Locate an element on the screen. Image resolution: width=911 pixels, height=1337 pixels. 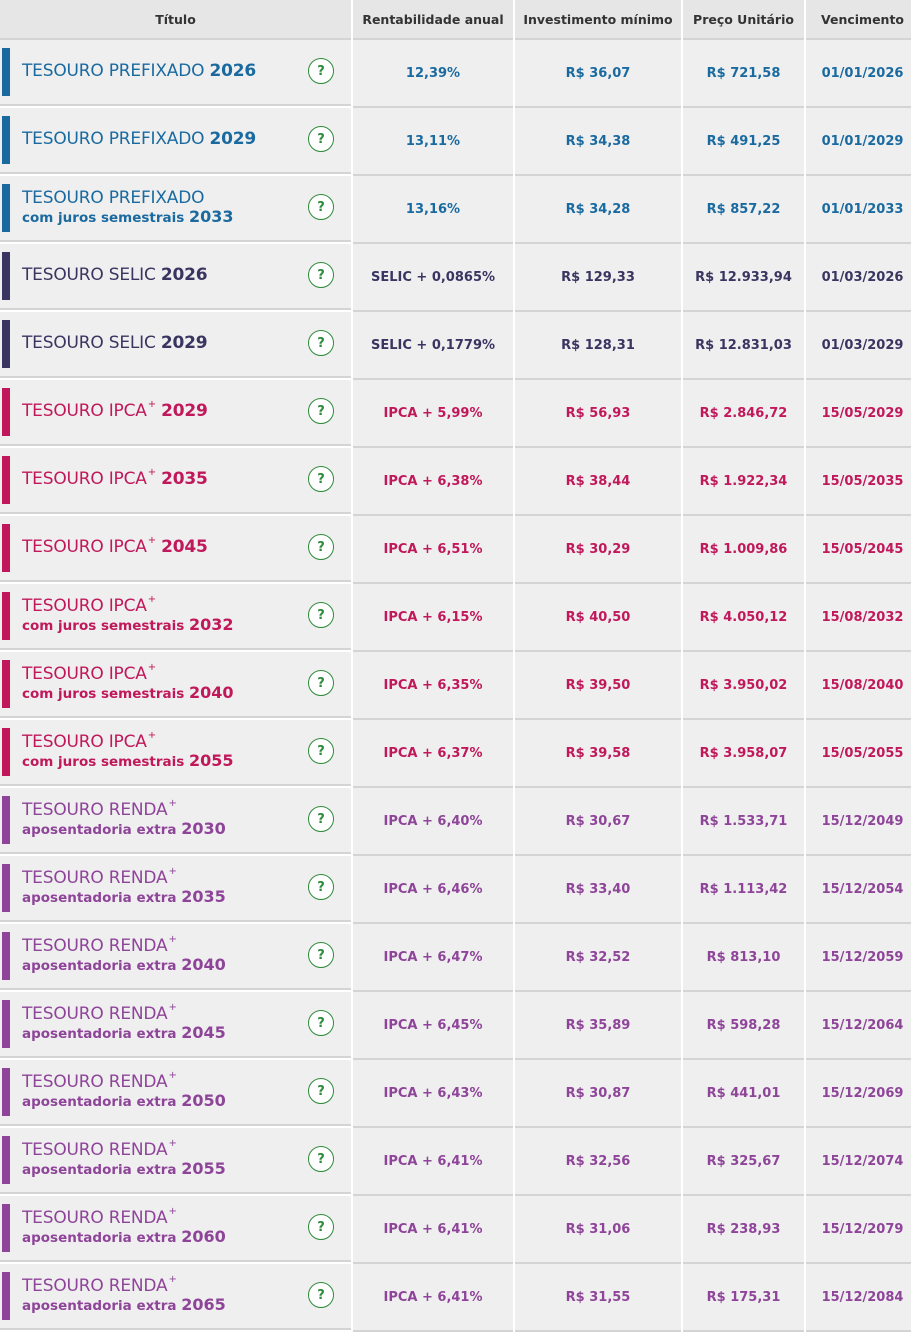
title-cell: TESOURO IPCA+ com juros semestrais 2040? is located at coordinates (175, 685).